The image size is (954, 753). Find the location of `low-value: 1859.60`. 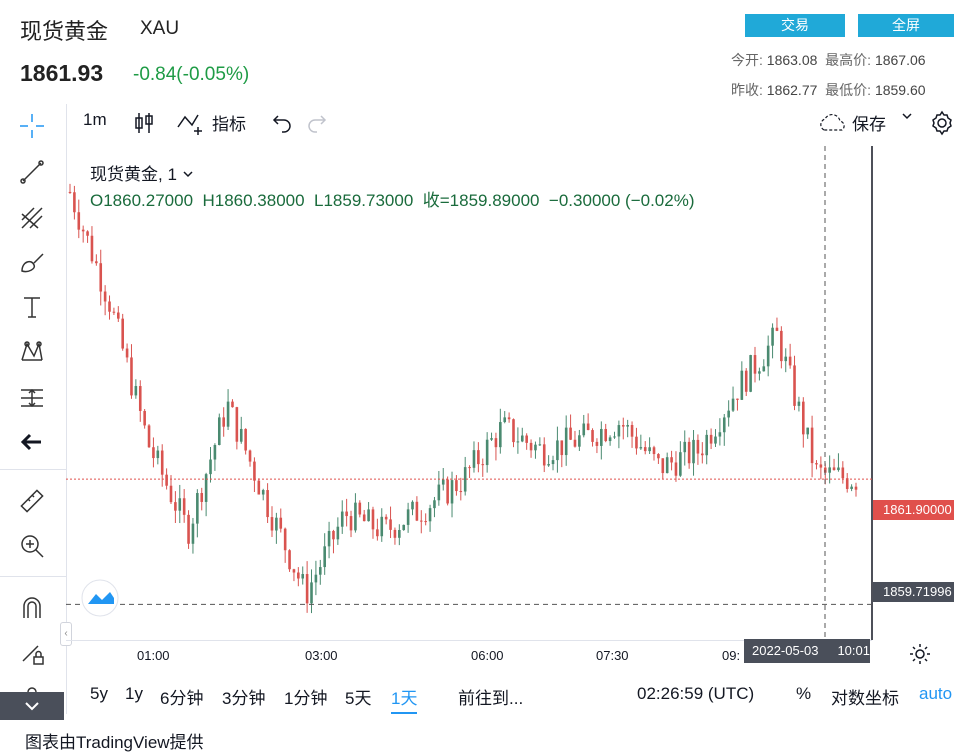

low-value: 1859.60 is located at coordinates (900, 90).